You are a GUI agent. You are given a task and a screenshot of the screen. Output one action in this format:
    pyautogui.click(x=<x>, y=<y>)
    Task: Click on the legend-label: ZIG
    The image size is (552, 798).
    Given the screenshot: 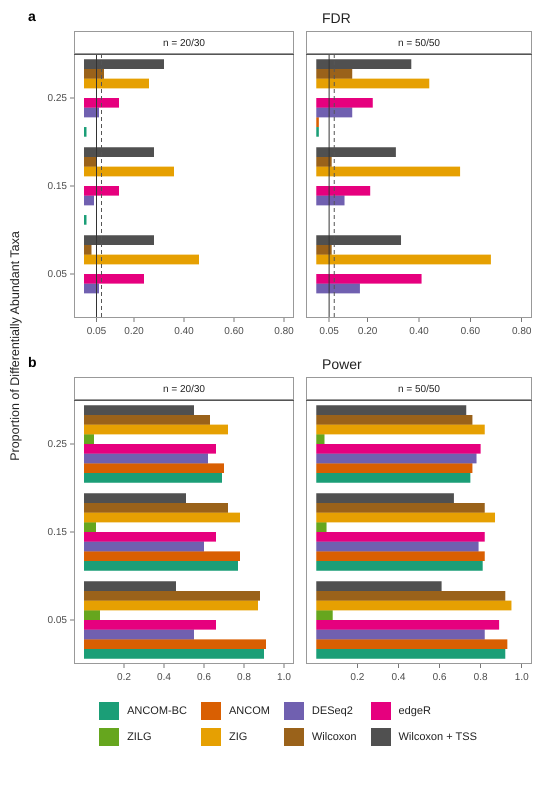 What is the action you would take?
    pyautogui.click(x=238, y=737)
    